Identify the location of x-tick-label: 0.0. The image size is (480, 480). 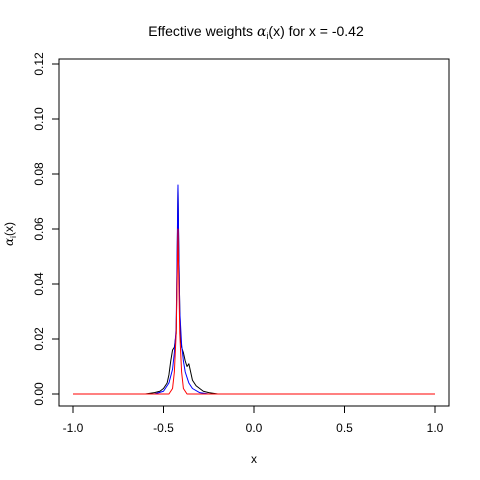
(254, 428).